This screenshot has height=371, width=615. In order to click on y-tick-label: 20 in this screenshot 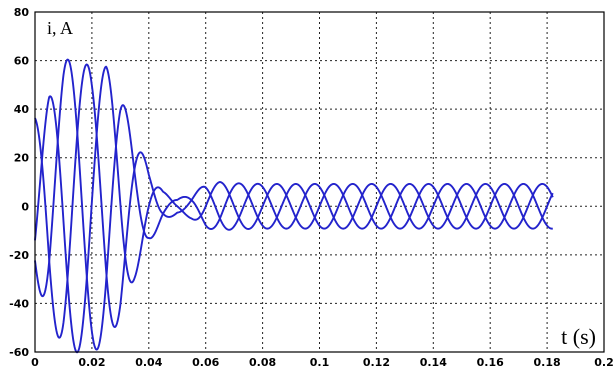, I will do `click(22, 158)`.